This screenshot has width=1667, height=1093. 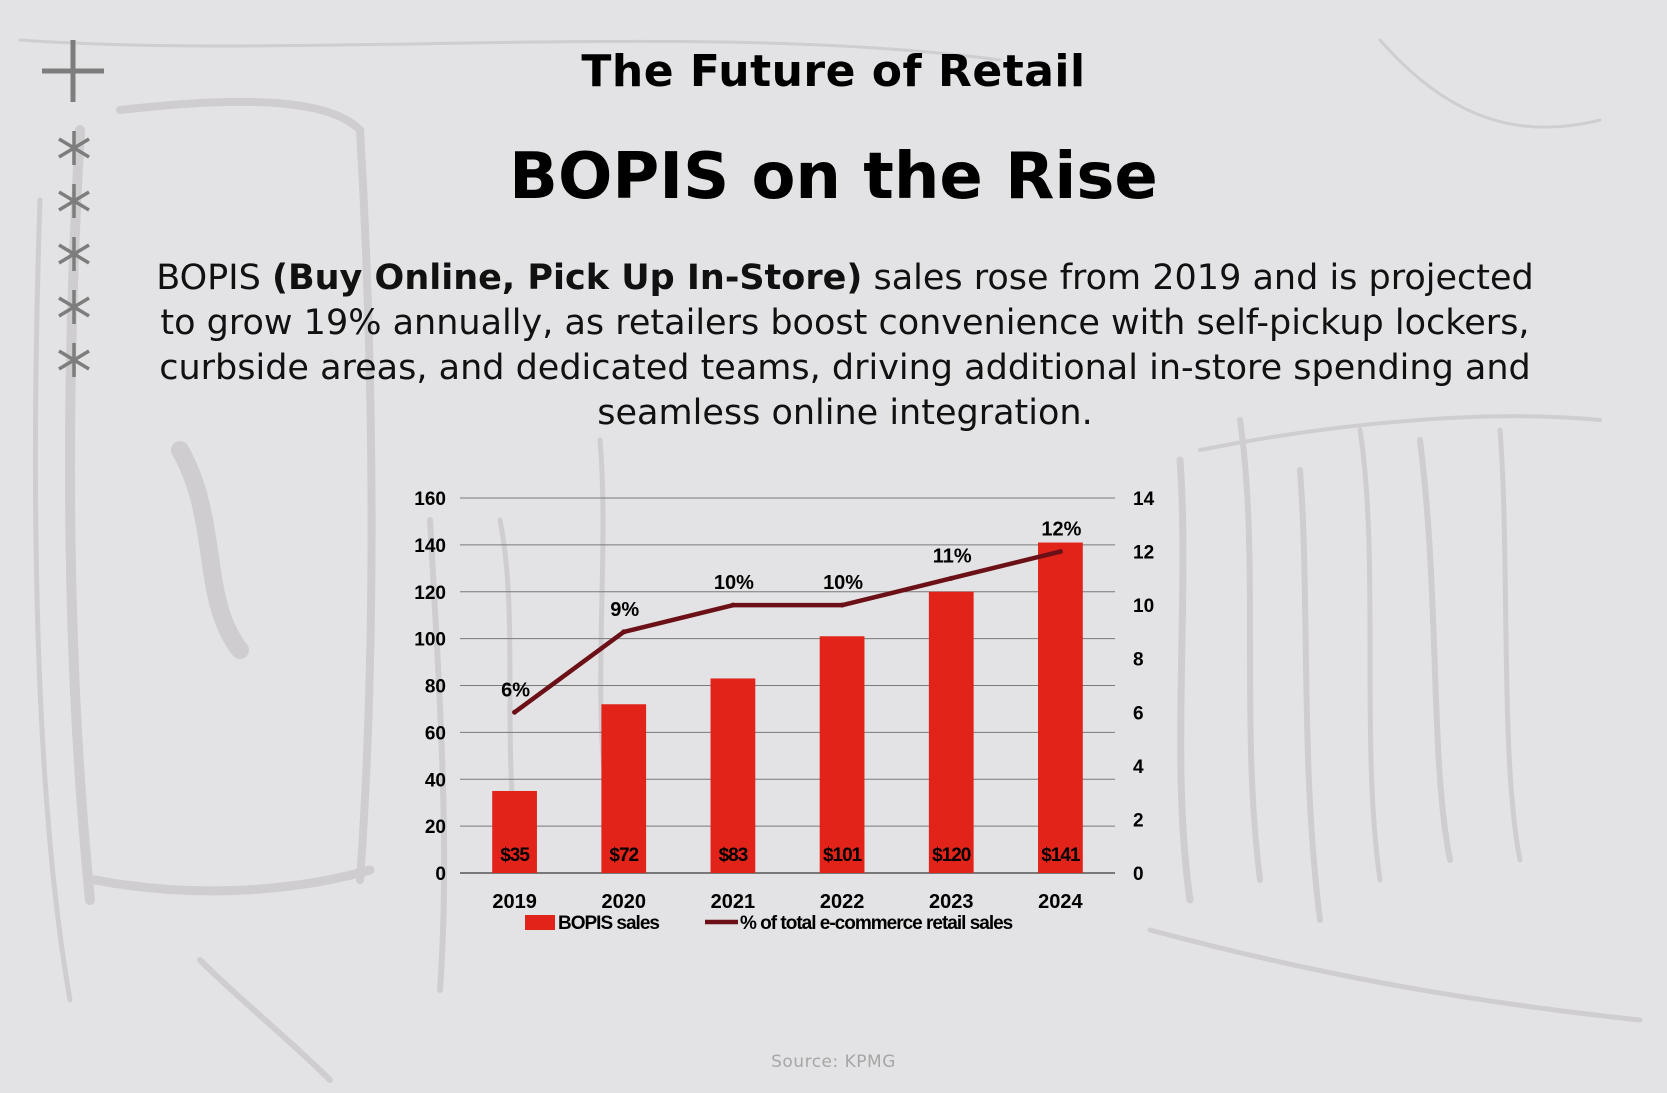 I want to click on y-tick-label: 20, so click(x=435, y=827).